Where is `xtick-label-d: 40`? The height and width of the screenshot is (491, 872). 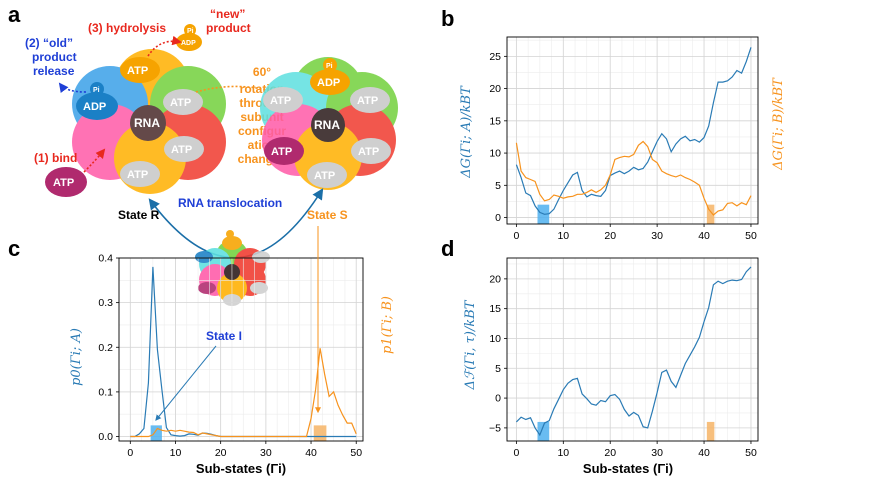
xtick-label-d: 40 is located at coordinates (704, 453).